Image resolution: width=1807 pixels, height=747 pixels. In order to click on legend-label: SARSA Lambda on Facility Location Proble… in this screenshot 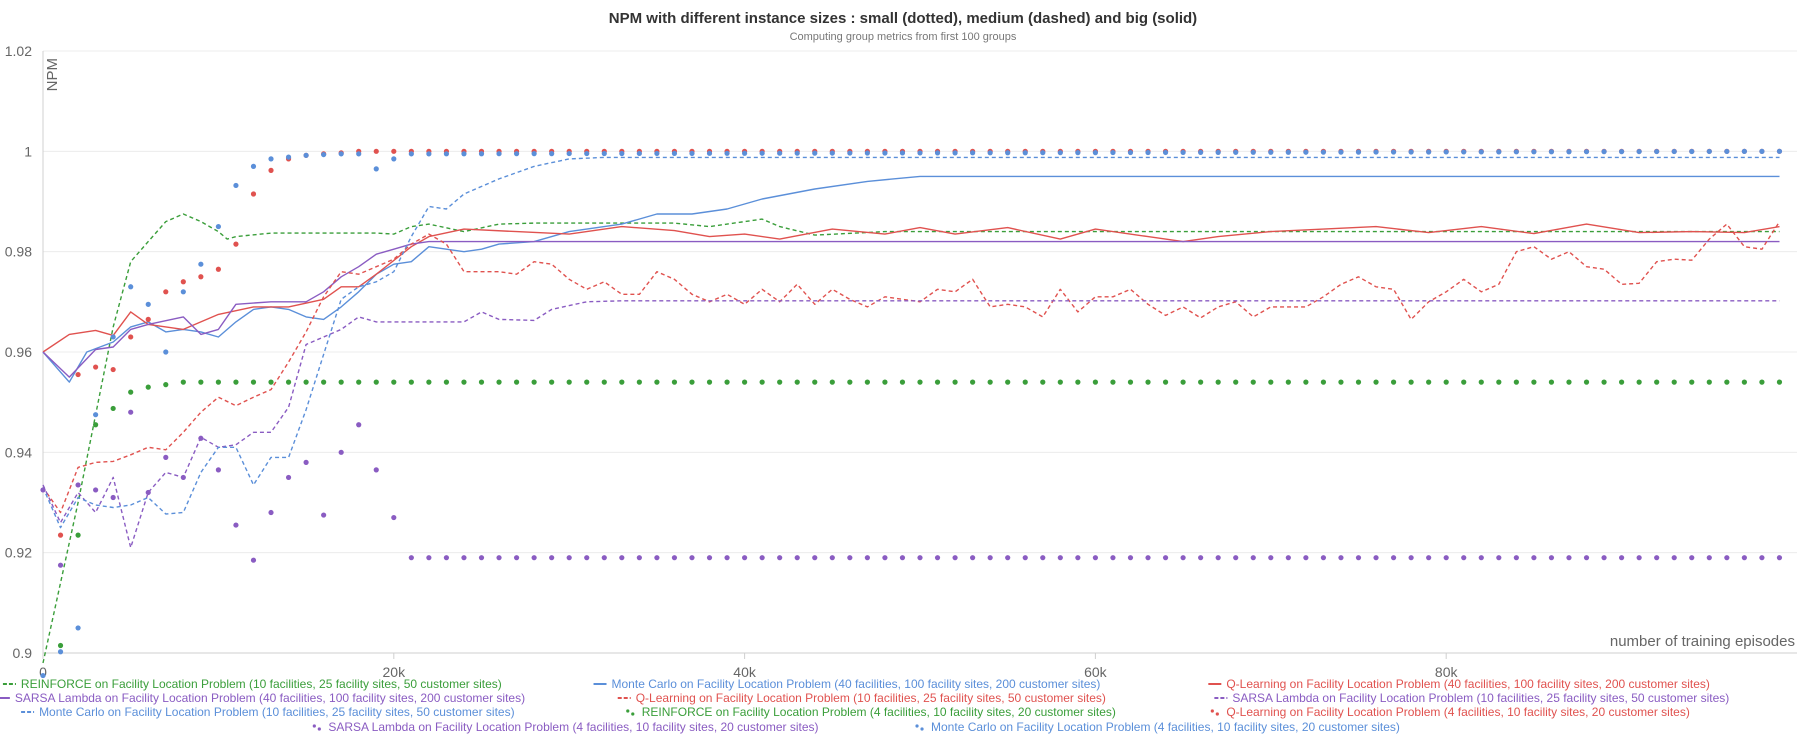, I will do `click(573, 727)`.